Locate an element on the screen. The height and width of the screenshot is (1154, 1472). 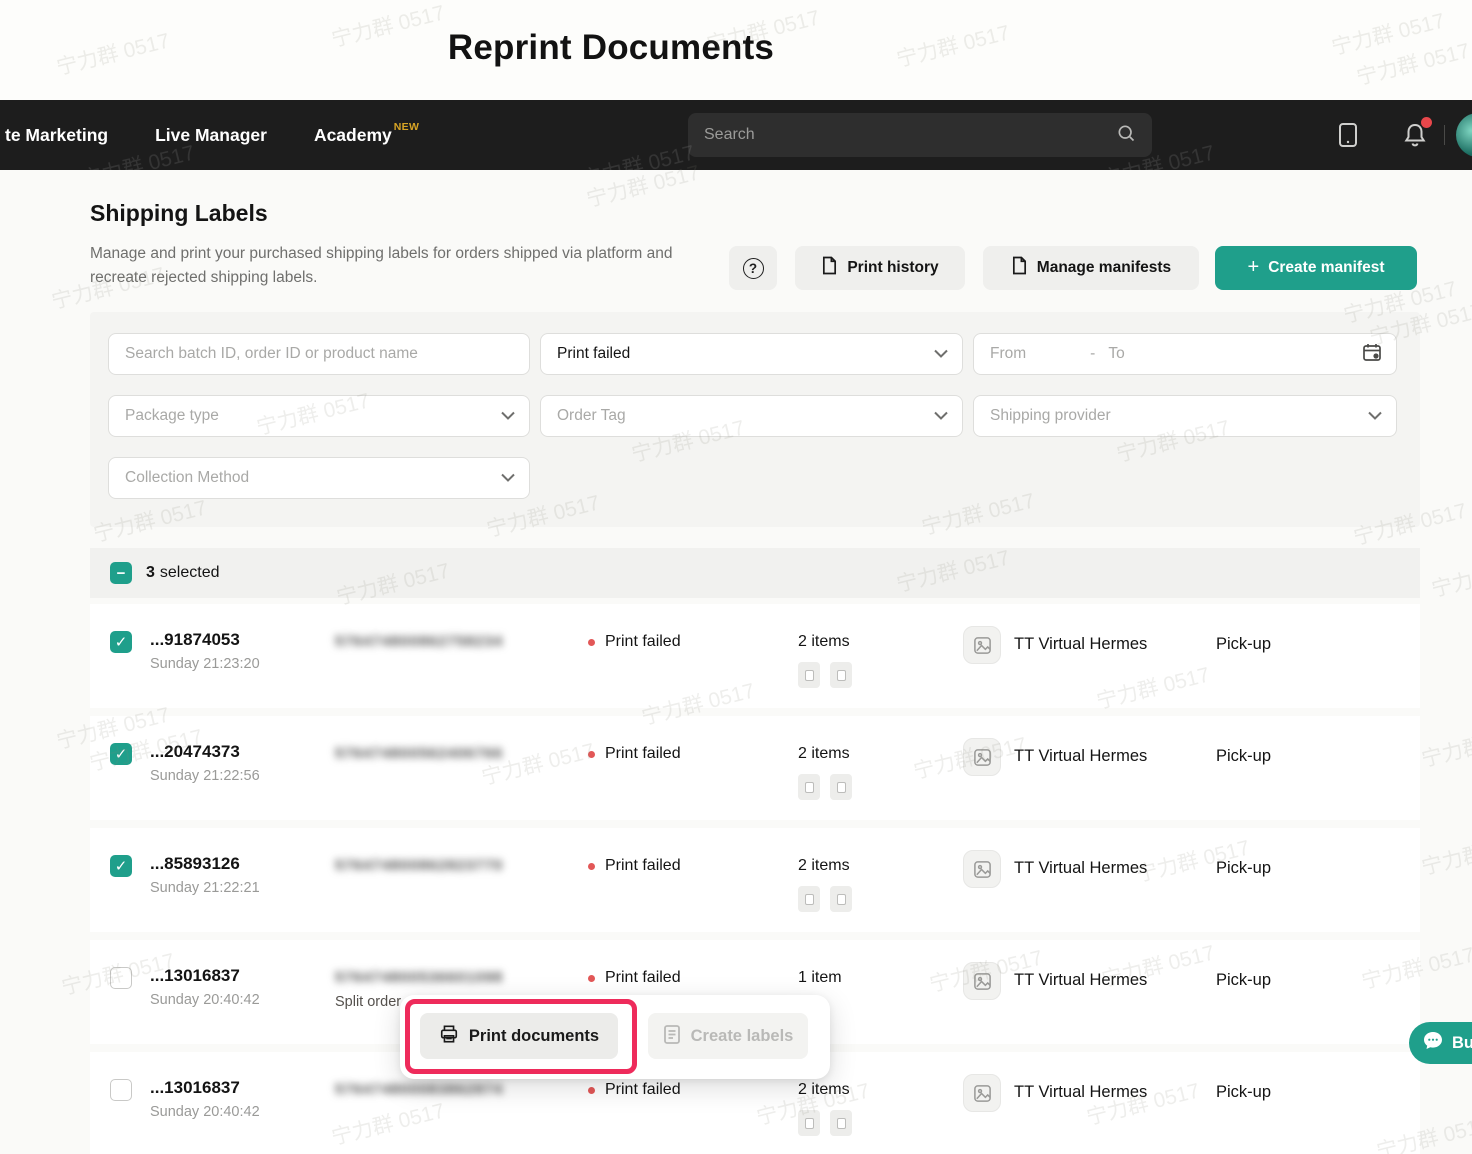
order-tag-select: Order Tag is located at coordinates (751, 416).